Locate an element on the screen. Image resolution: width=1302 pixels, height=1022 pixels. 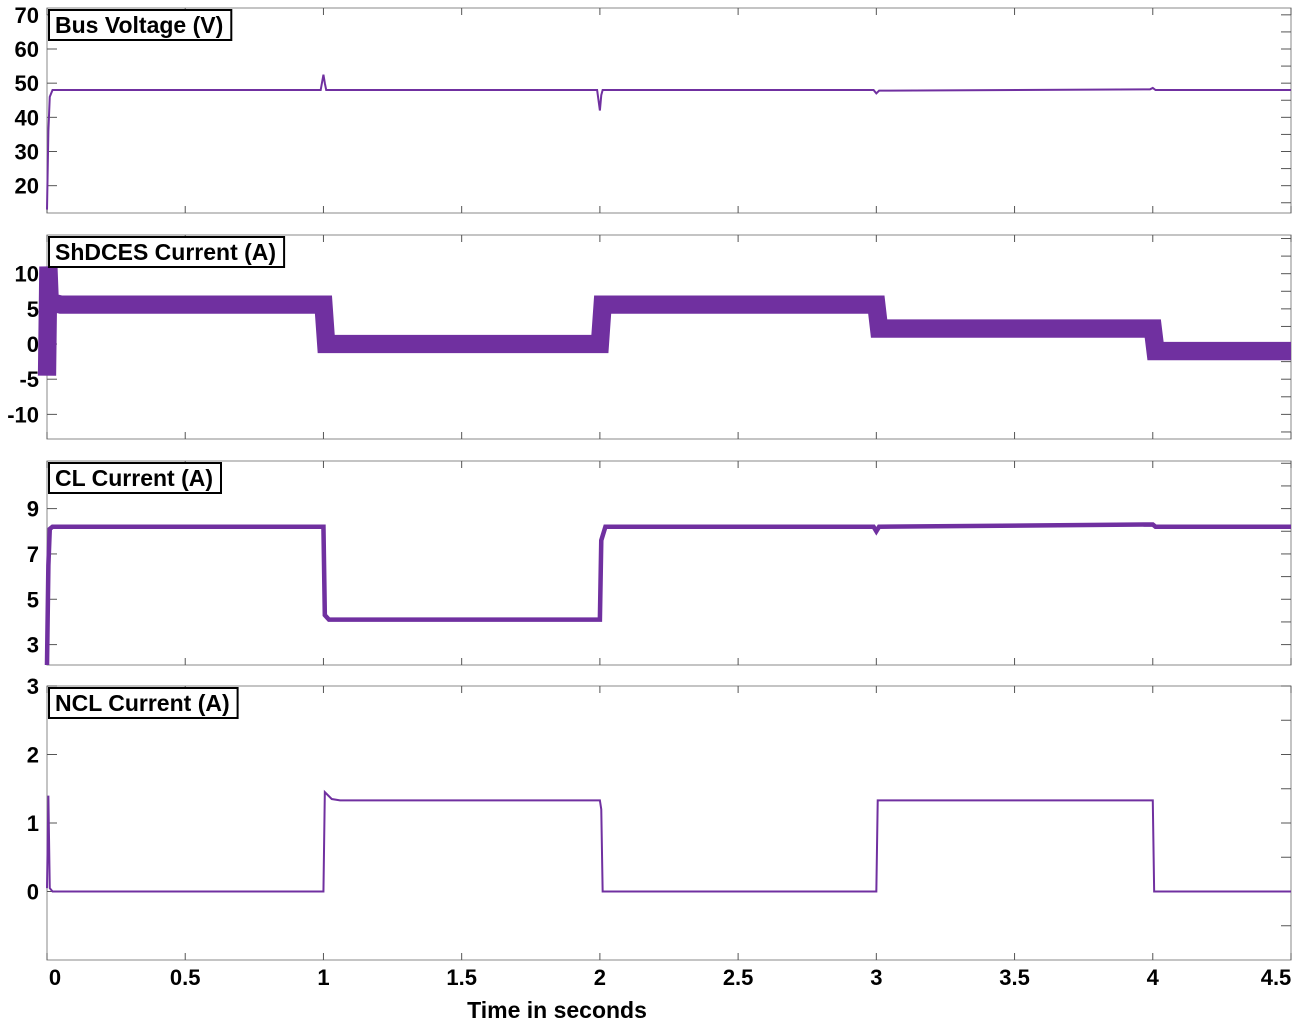
panel-title: Bus Voltage (V) is located at coordinates (140, 25).